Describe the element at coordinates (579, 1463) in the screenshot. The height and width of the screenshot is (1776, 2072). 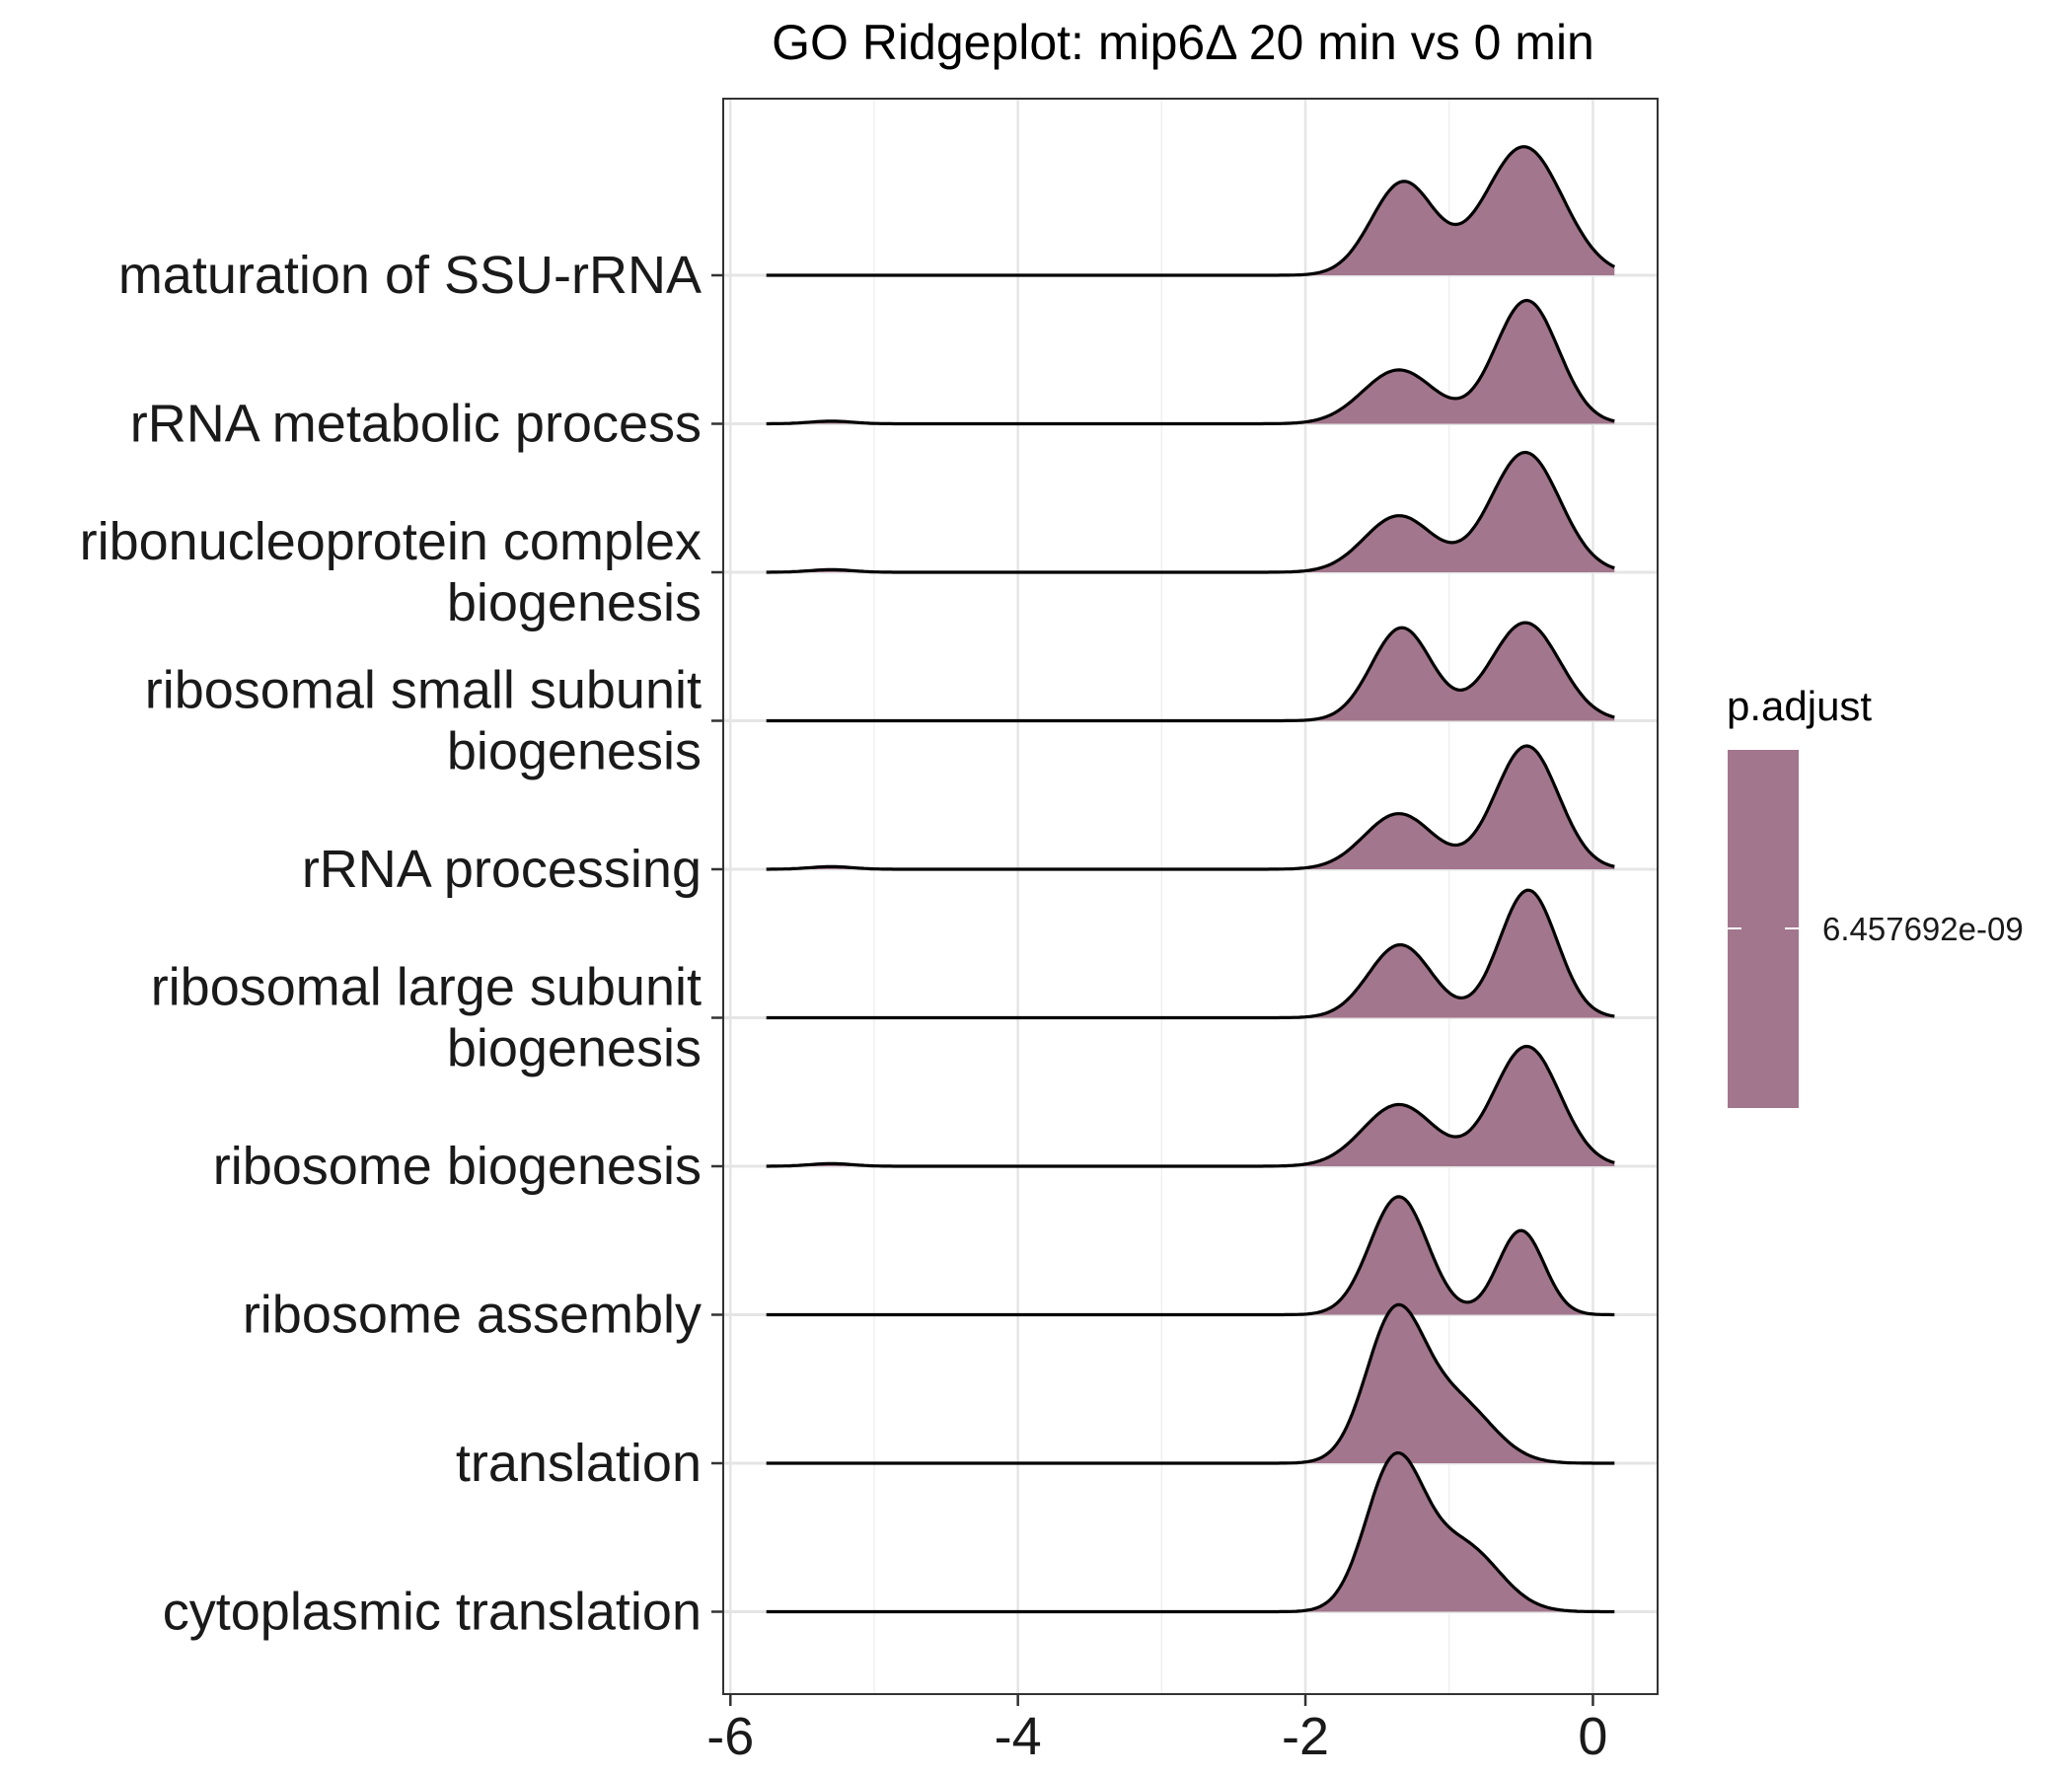
I see `y-tick-label: translation` at that location.